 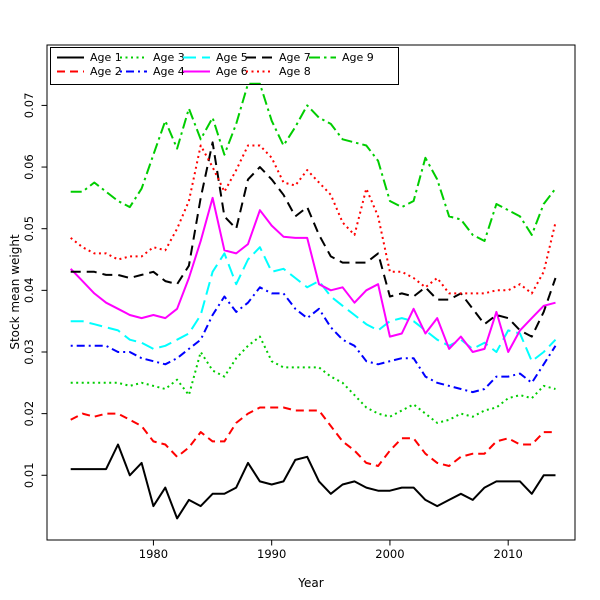 I want to click on legend-item-age-5: Age 5, so click(x=215, y=57).